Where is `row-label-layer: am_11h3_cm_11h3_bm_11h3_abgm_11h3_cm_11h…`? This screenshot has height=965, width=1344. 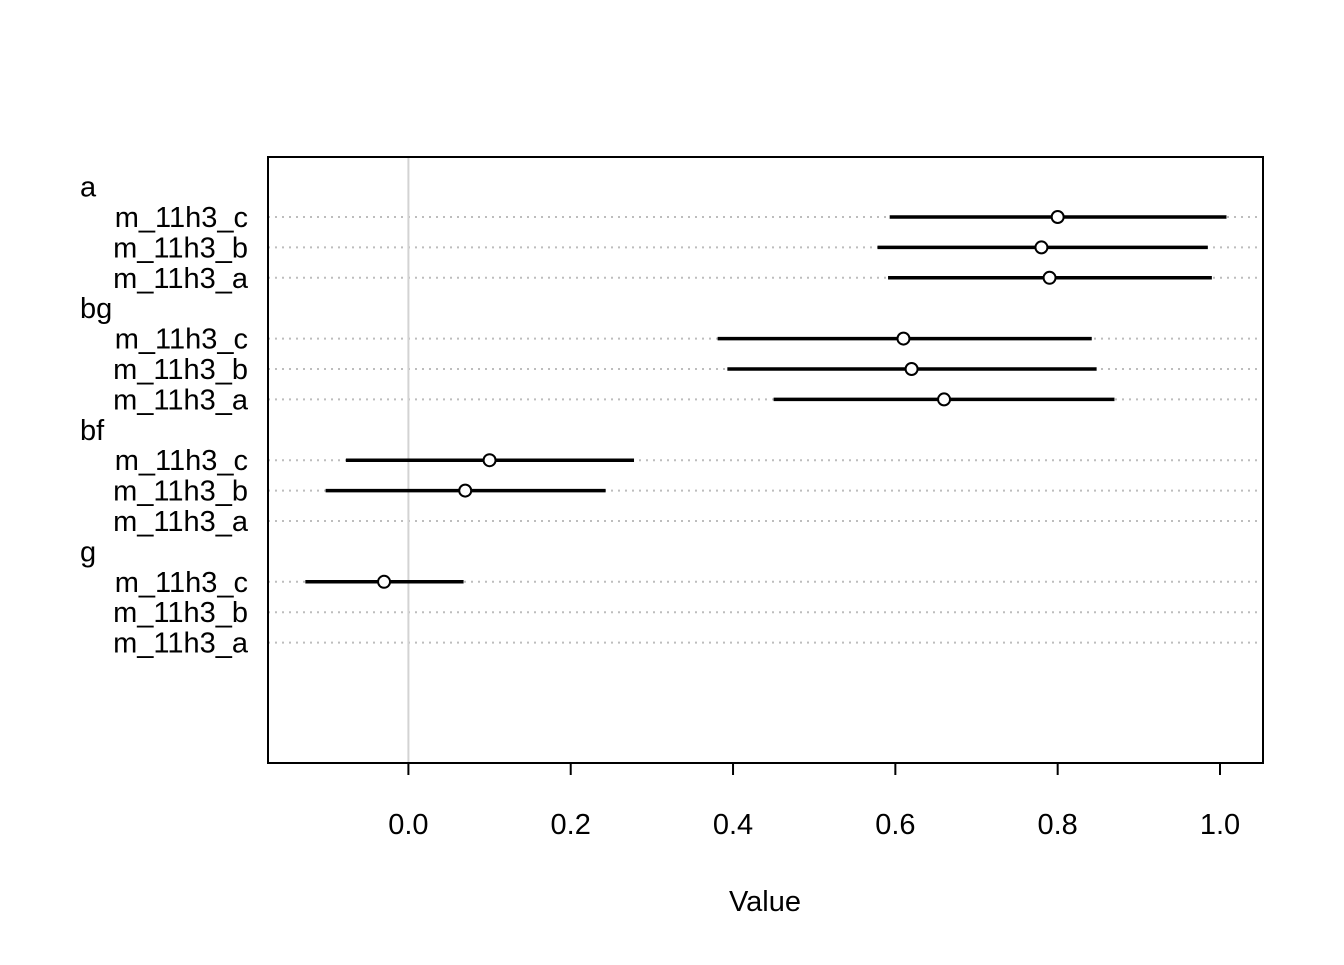 row-label-layer: am_11h3_cm_11h3_bm_11h3_abgm_11h3_cm_11h… is located at coordinates (164, 416).